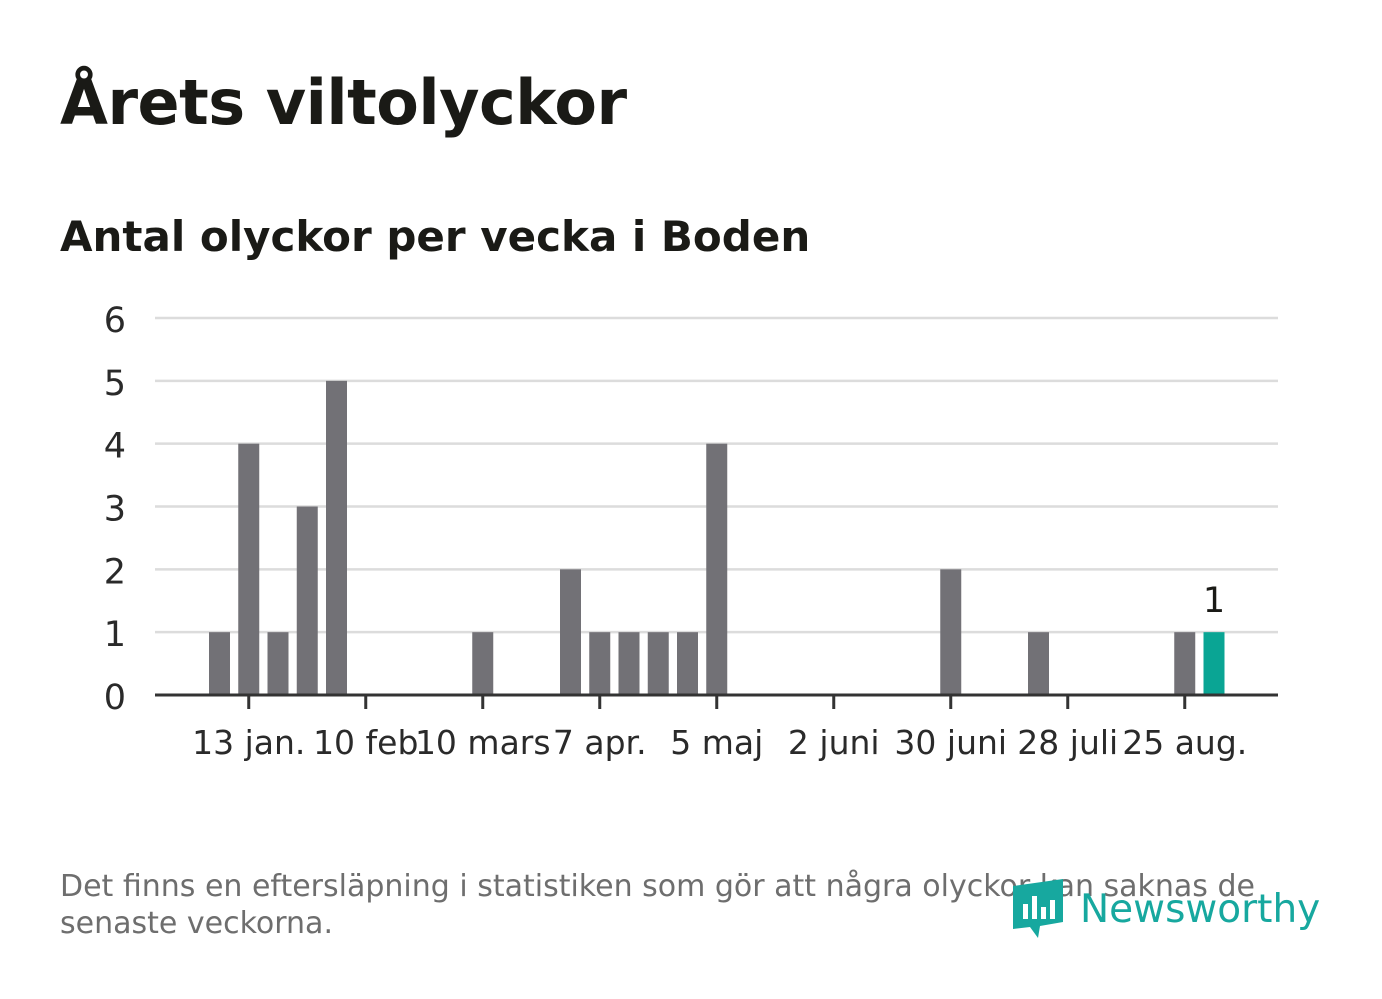 The image size is (1382, 999). What do you see at coordinates (343, 102) in the screenshot?
I see `chart-title: Årets viltolyckor` at bounding box center [343, 102].